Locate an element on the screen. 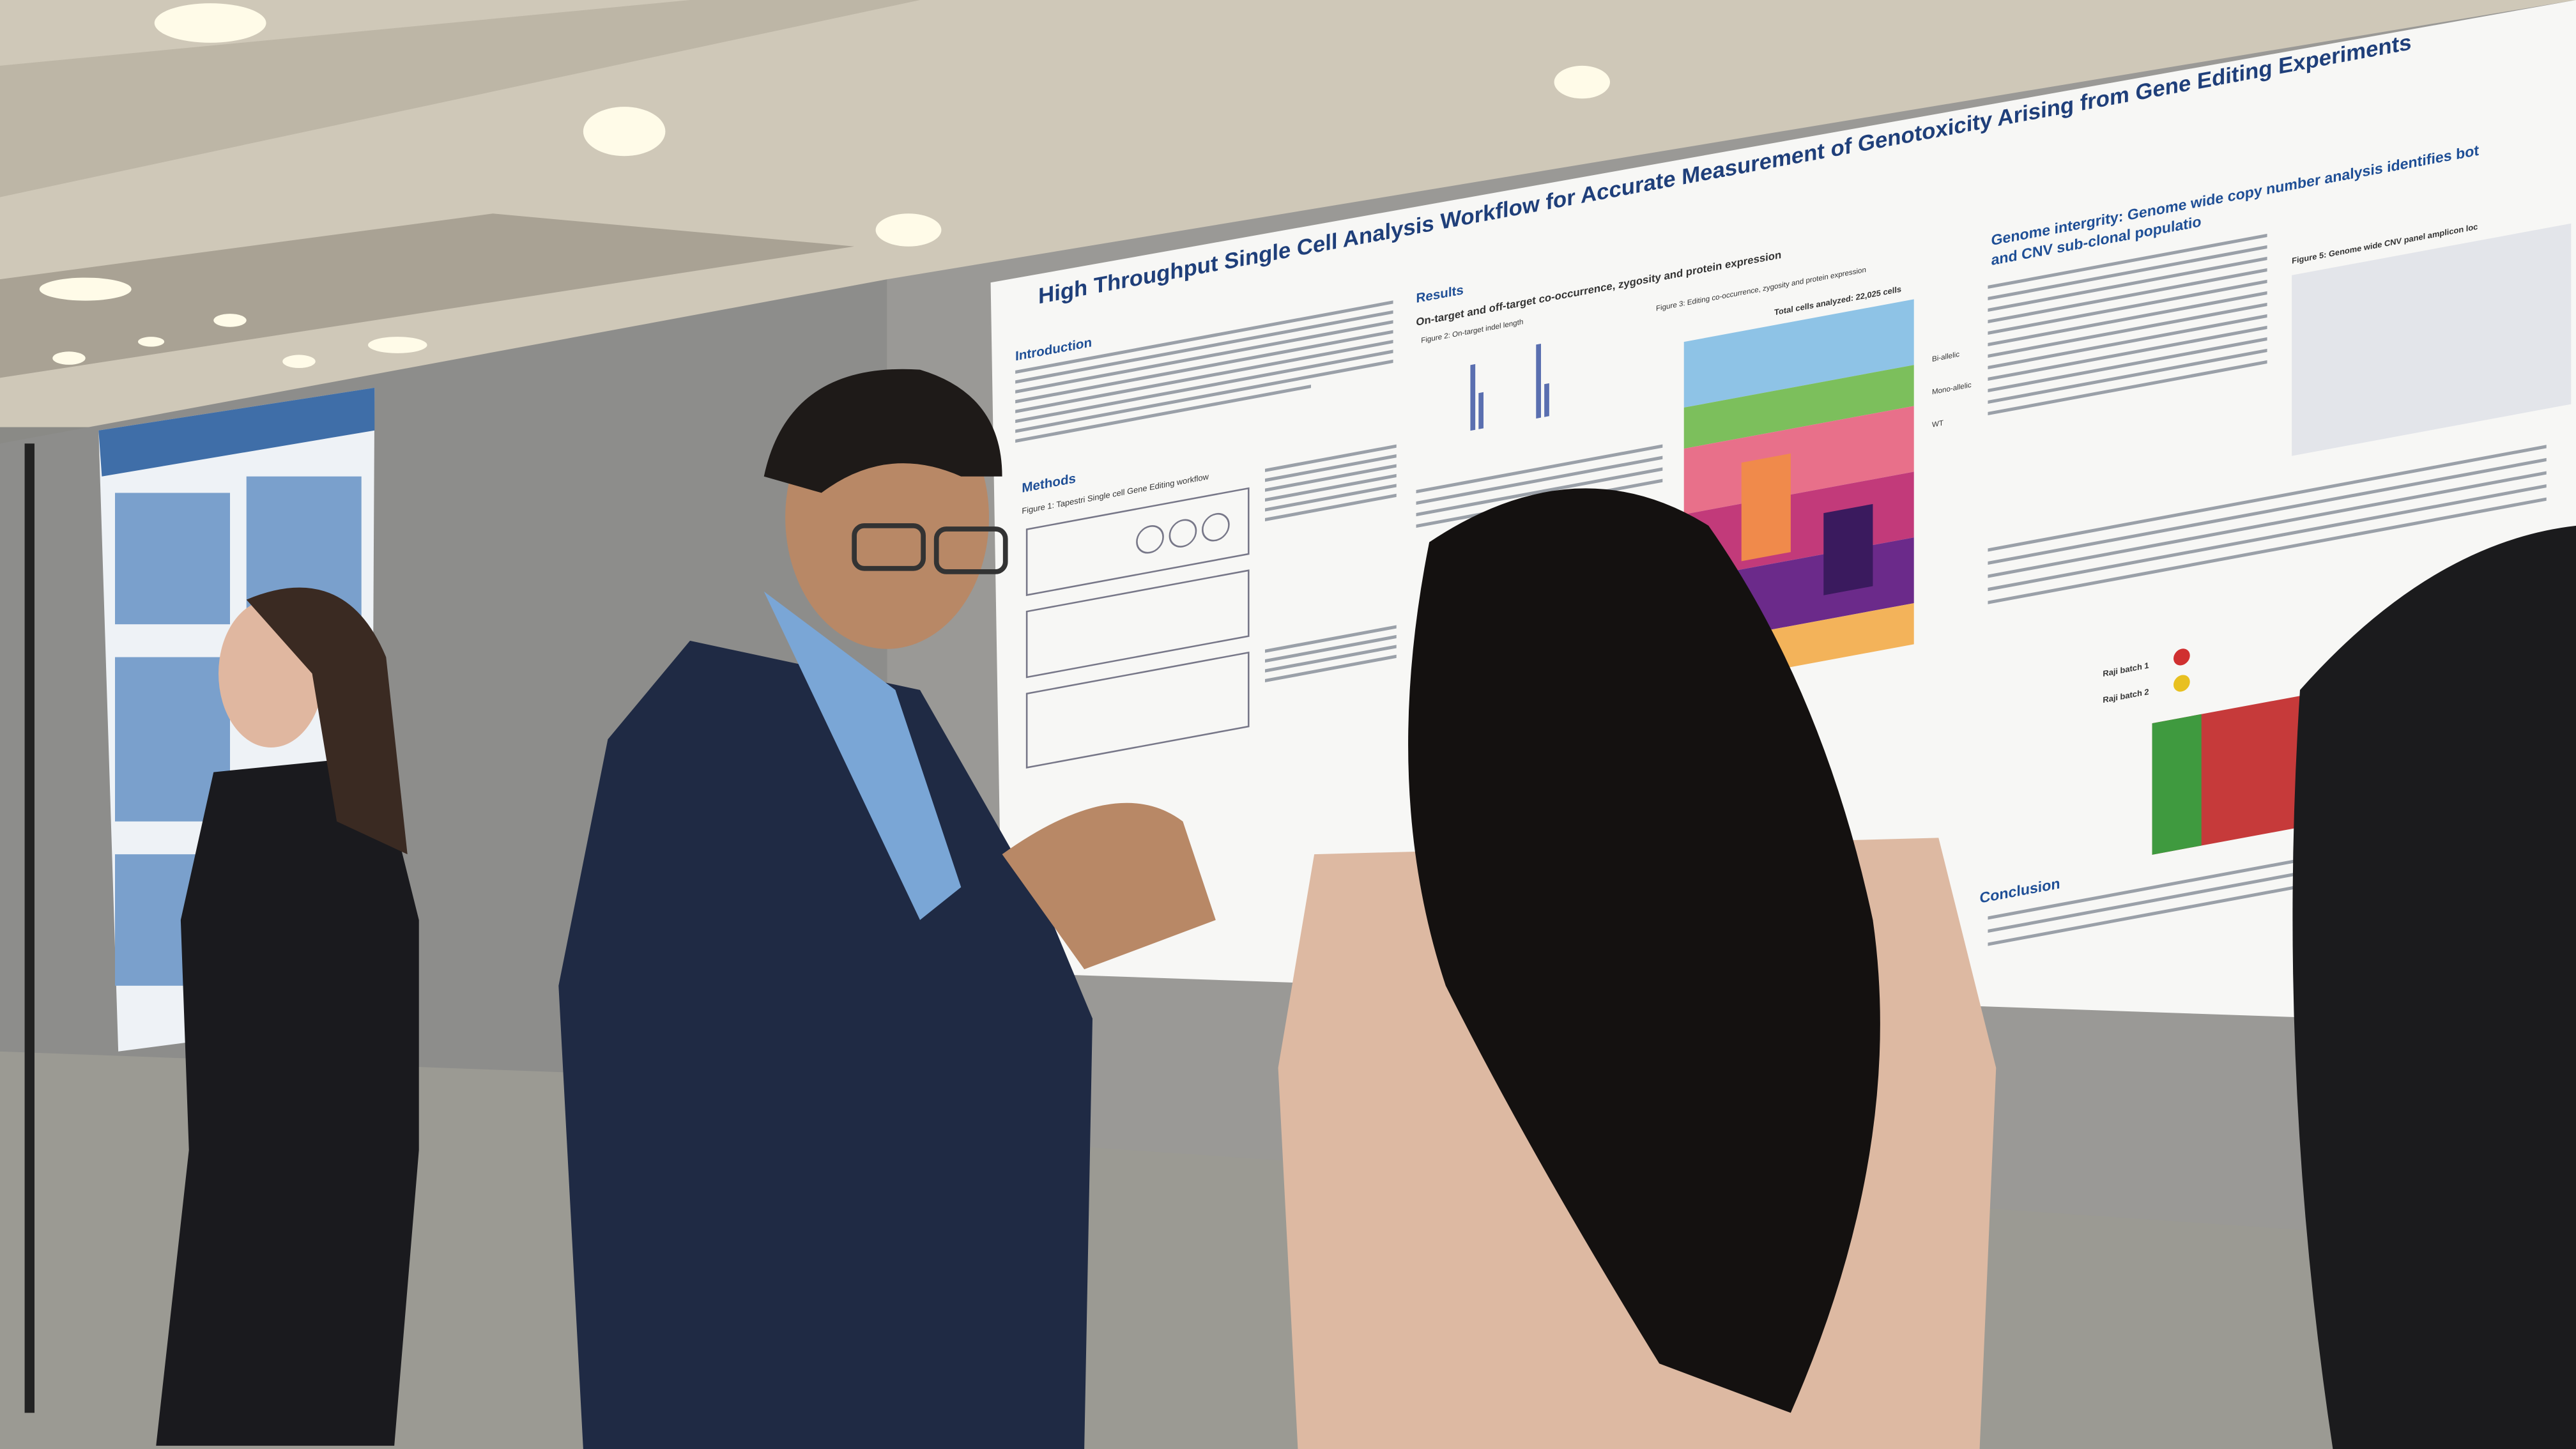 The image size is (2576, 1449). left-poster-header is located at coordinates (236, 432).